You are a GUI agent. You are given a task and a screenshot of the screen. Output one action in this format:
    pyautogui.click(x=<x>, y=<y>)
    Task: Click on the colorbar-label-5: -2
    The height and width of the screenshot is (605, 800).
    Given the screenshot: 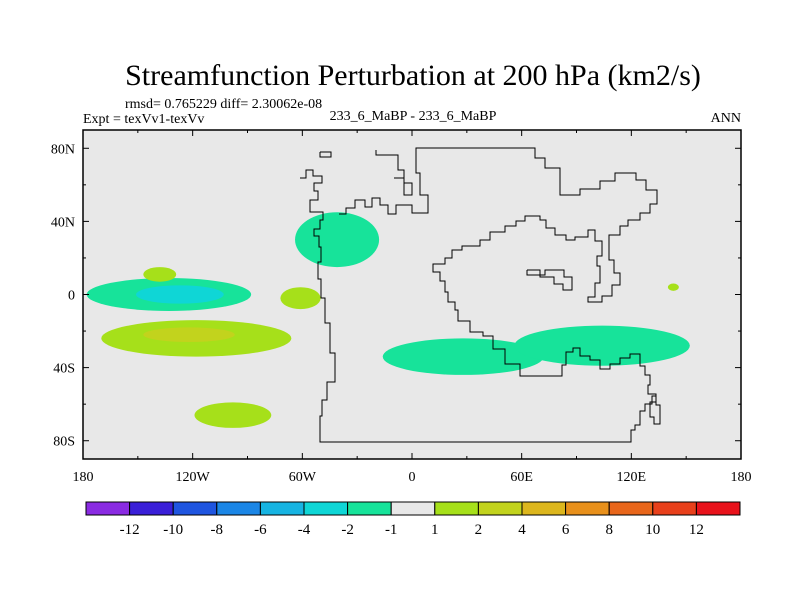 What is the action you would take?
    pyautogui.click(x=347, y=530)
    